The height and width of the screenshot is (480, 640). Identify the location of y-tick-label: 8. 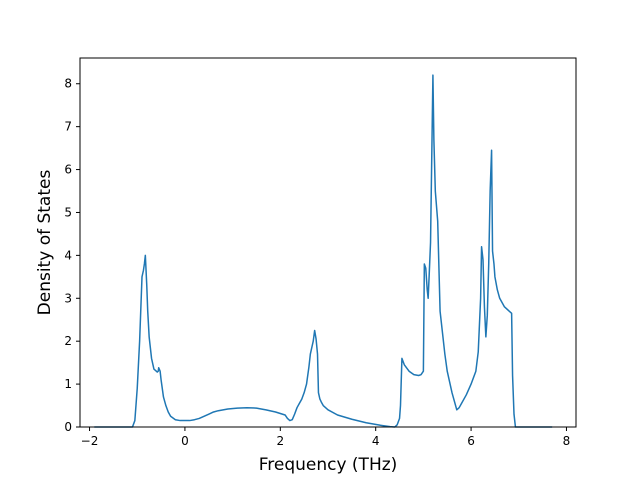
(68, 84).